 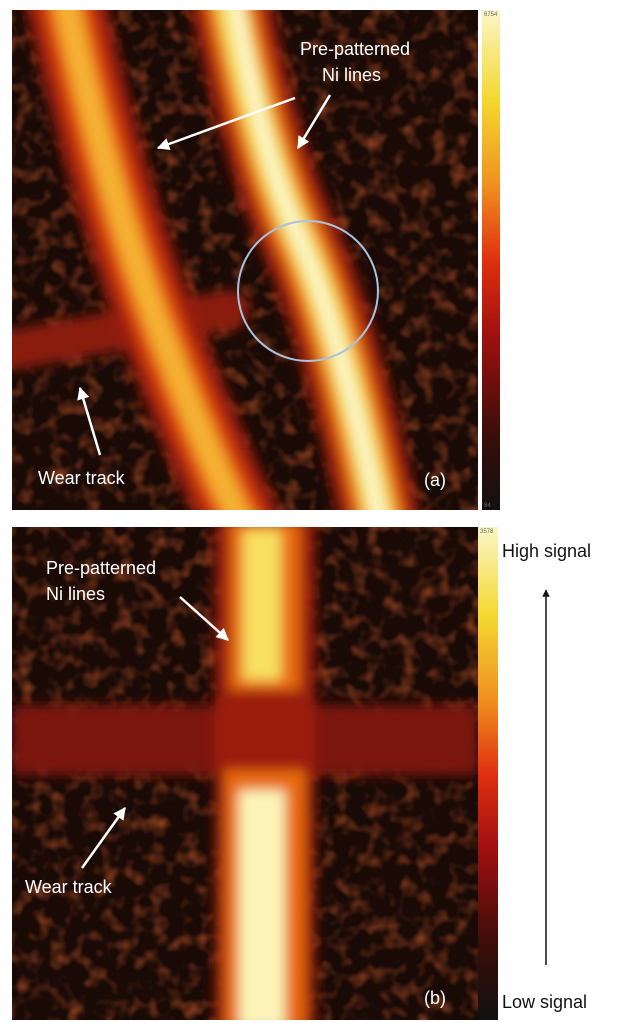 What do you see at coordinates (435, 480) in the screenshot?
I see `panel-label: (a)` at bounding box center [435, 480].